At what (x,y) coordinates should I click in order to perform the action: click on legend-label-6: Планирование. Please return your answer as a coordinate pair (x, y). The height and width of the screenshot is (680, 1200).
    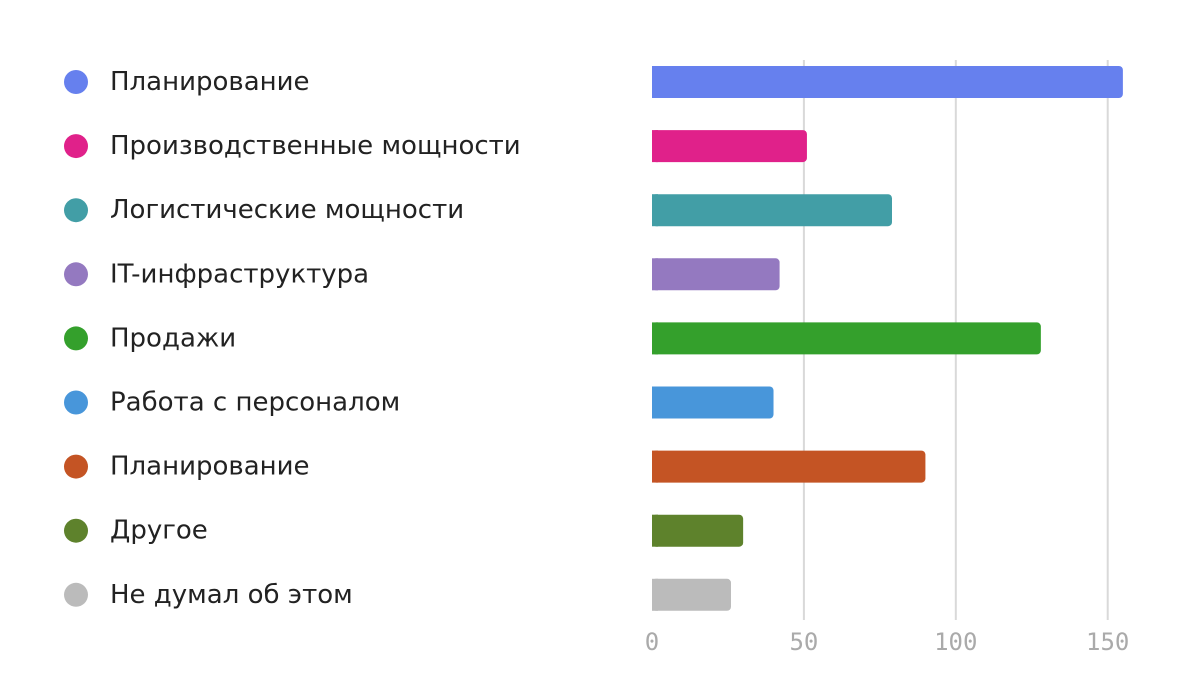
    Looking at the image, I should click on (210, 467).